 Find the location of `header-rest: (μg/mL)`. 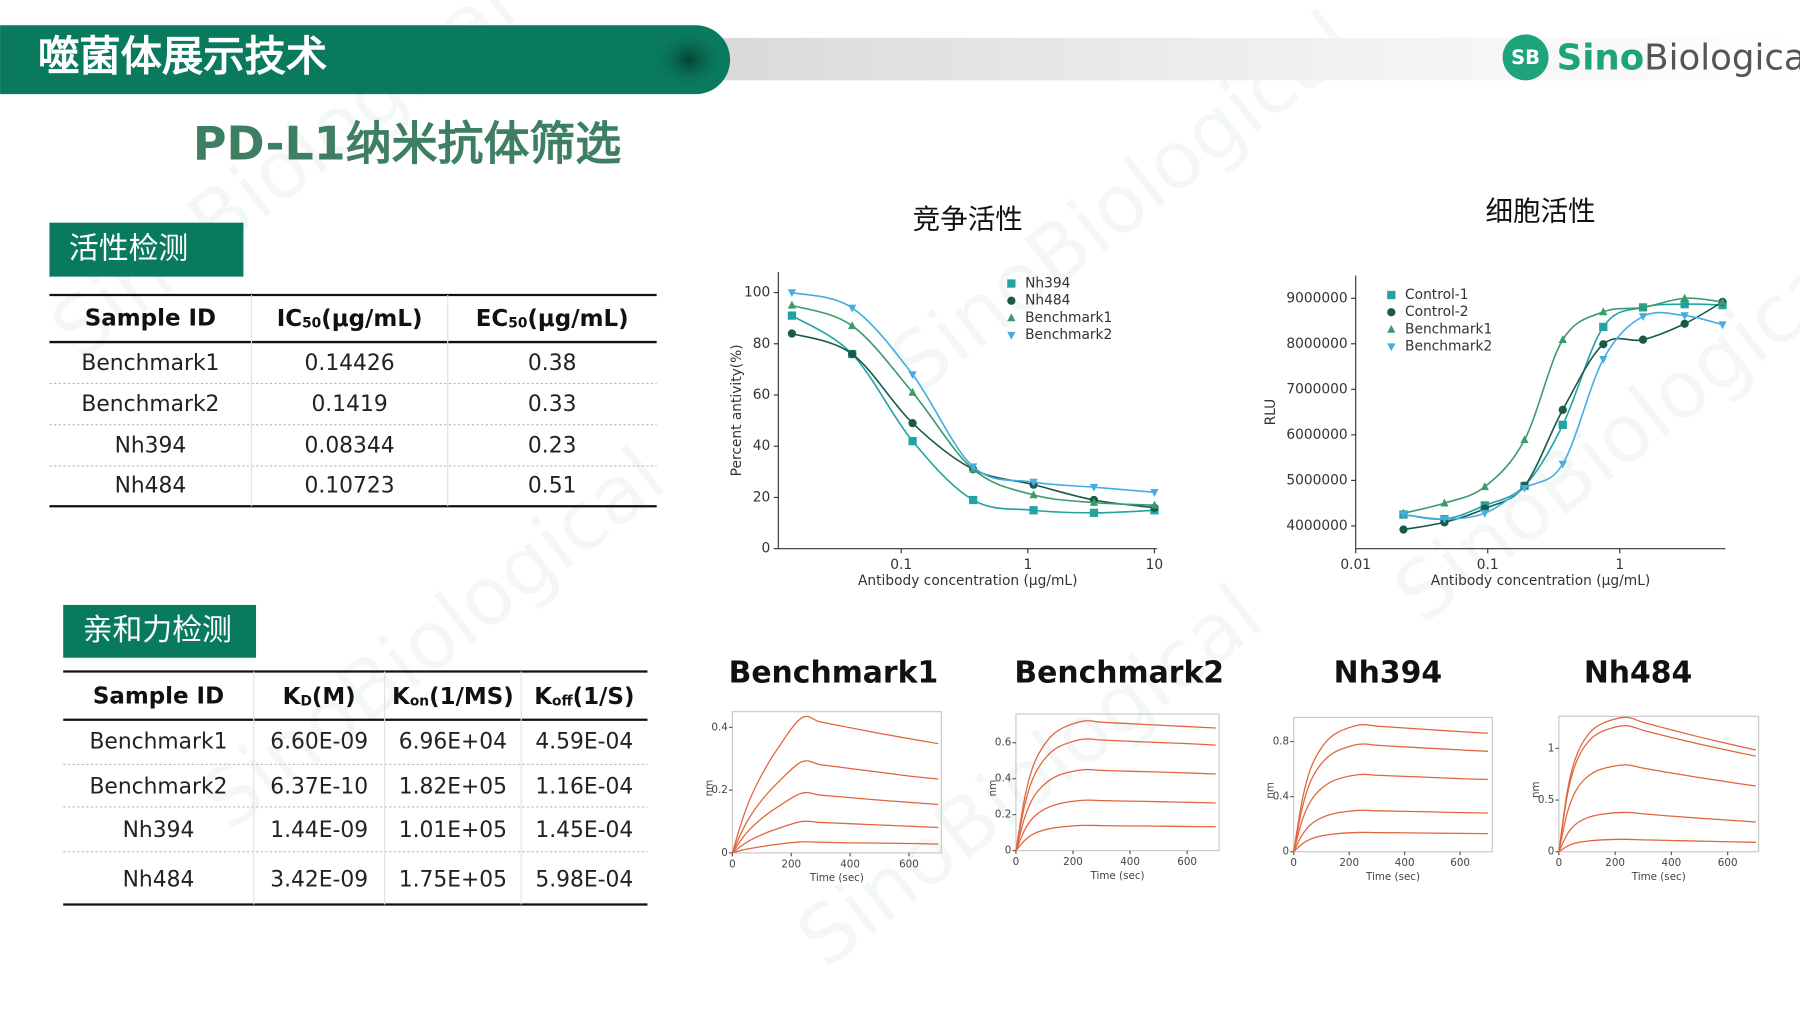

header-rest: (μg/mL) is located at coordinates (371, 319).